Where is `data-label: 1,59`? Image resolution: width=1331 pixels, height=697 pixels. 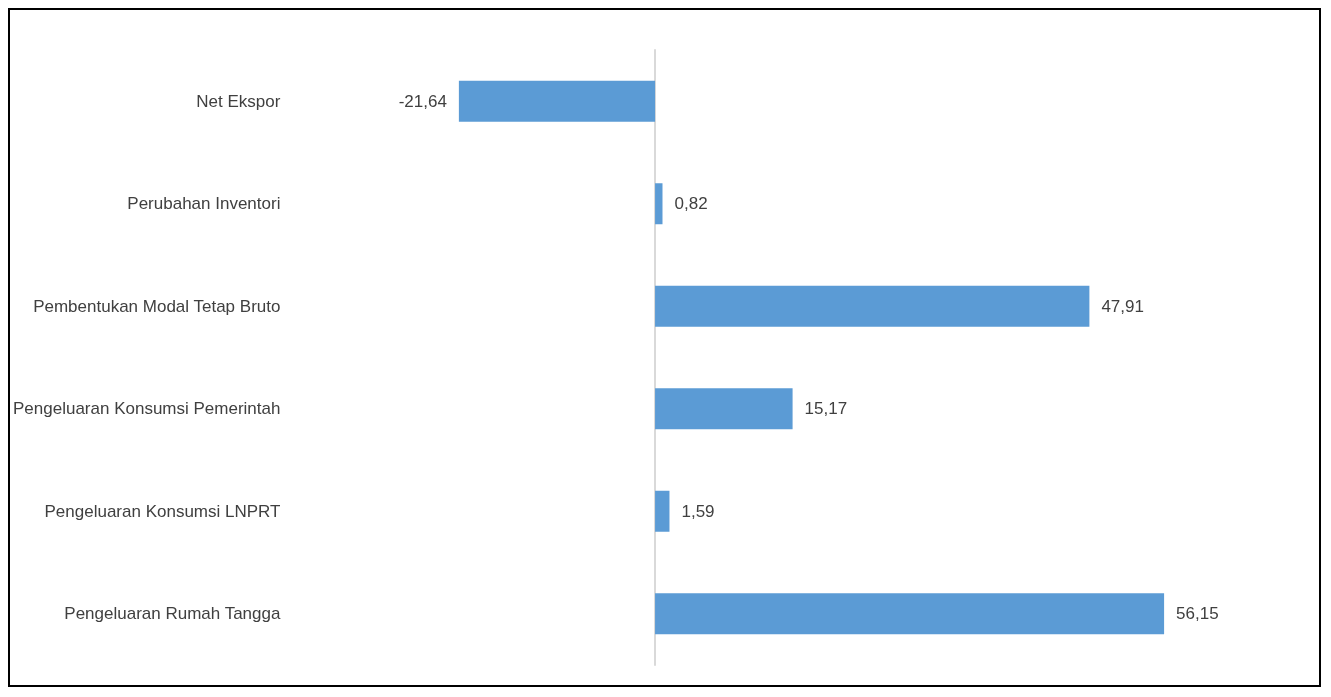
data-label: 1,59 is located at coordinates (698, 511).